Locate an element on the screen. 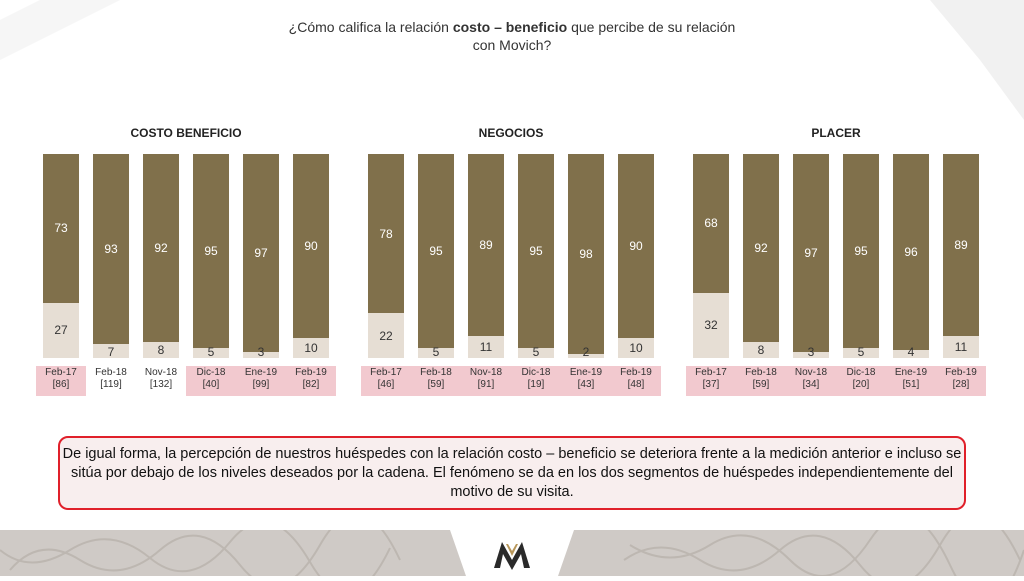 The width and height of the screenshot is (1024, 581). category-base: [132] is located at coordinates (161, 384).